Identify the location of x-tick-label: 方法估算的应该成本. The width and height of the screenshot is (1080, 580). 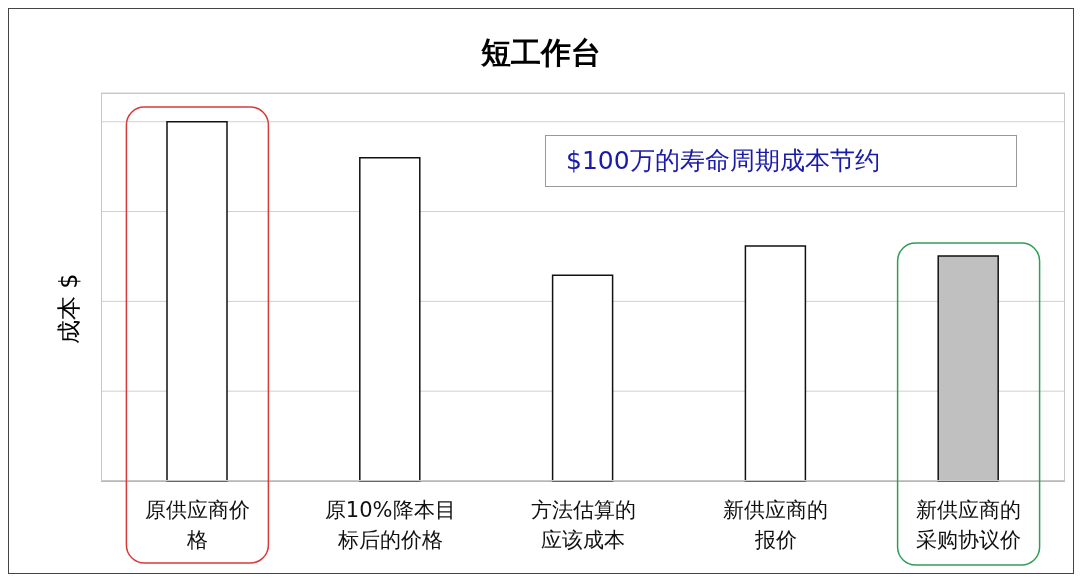
(583, 525).